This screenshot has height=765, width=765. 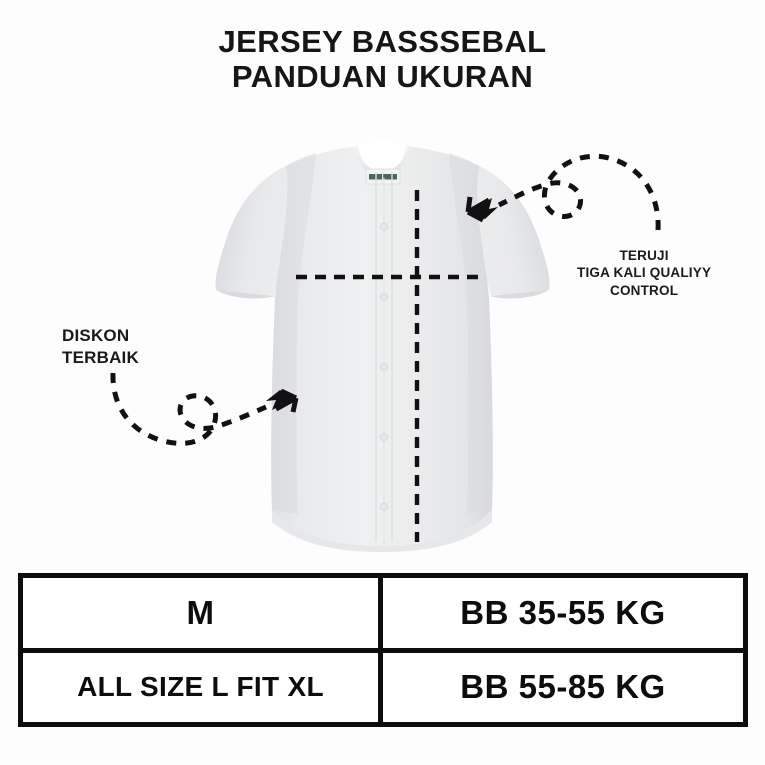 What do you see at coordinates (563, 687) in the screenshot?
I see `weight-cell-row-2: BB 55-85 KG` at bounding box center [563, 687].